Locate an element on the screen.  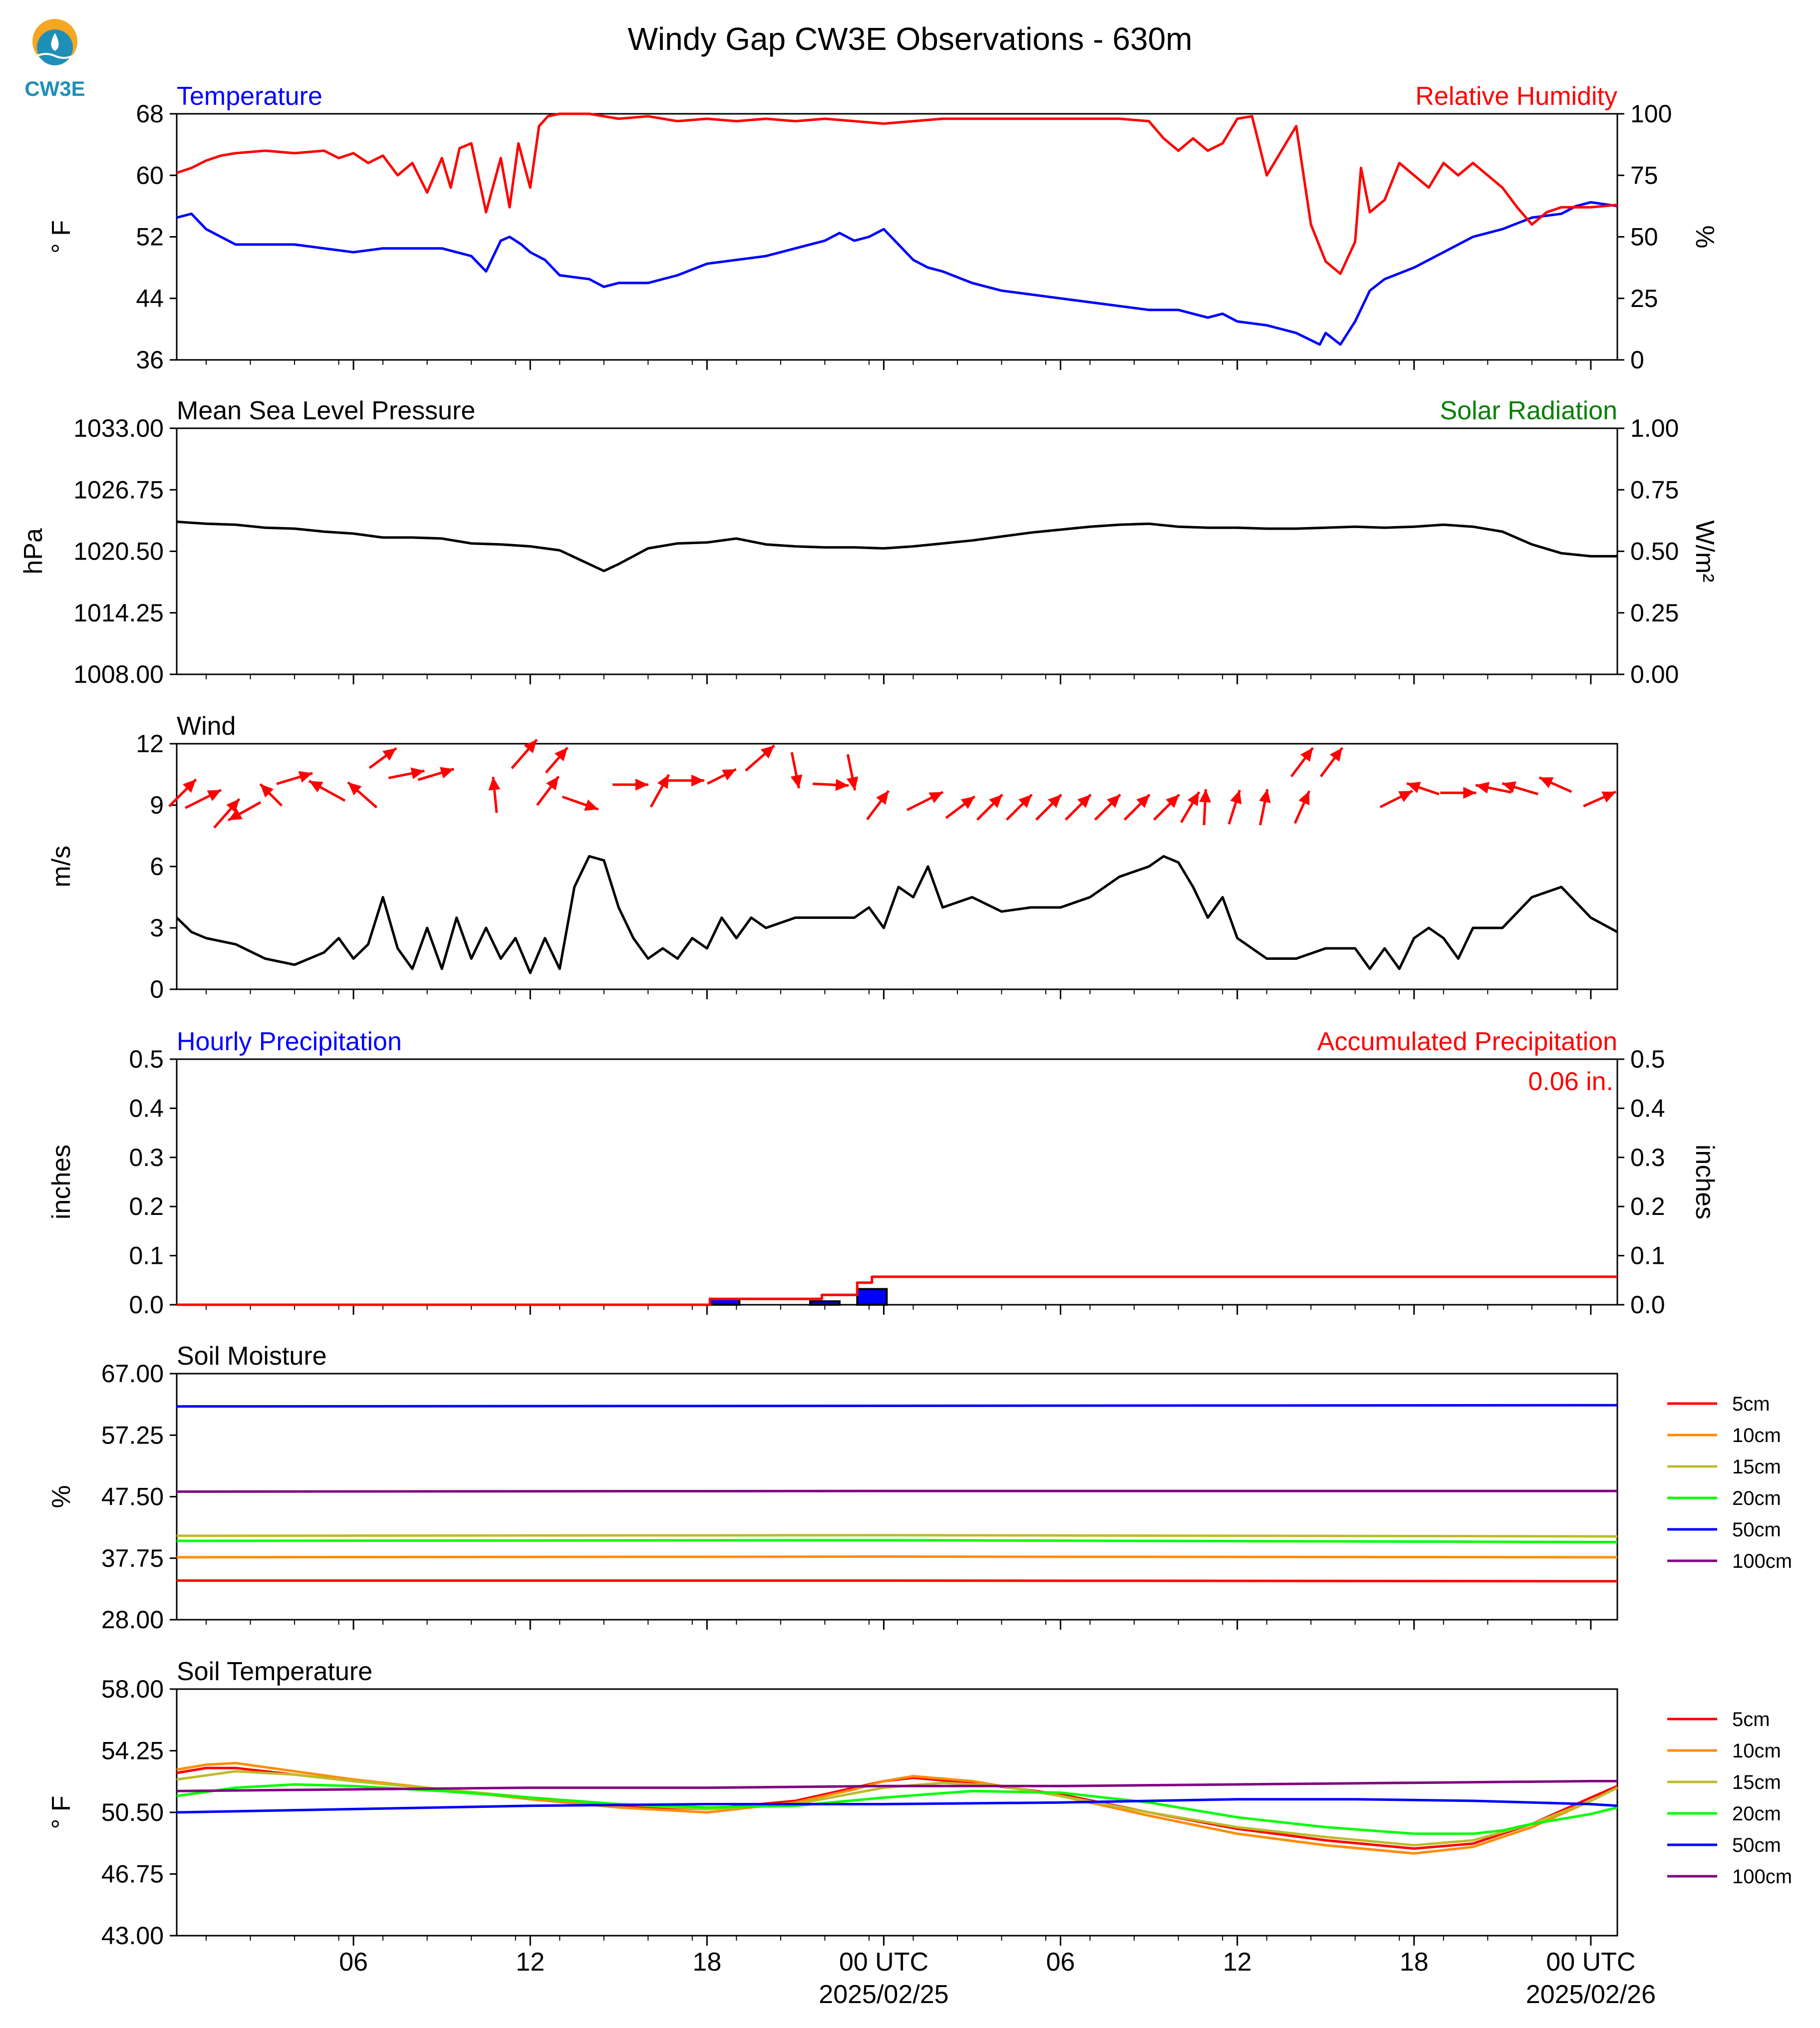
panel-title-left: Mean Sea Level Pressure is located at coordinates (326, 410).